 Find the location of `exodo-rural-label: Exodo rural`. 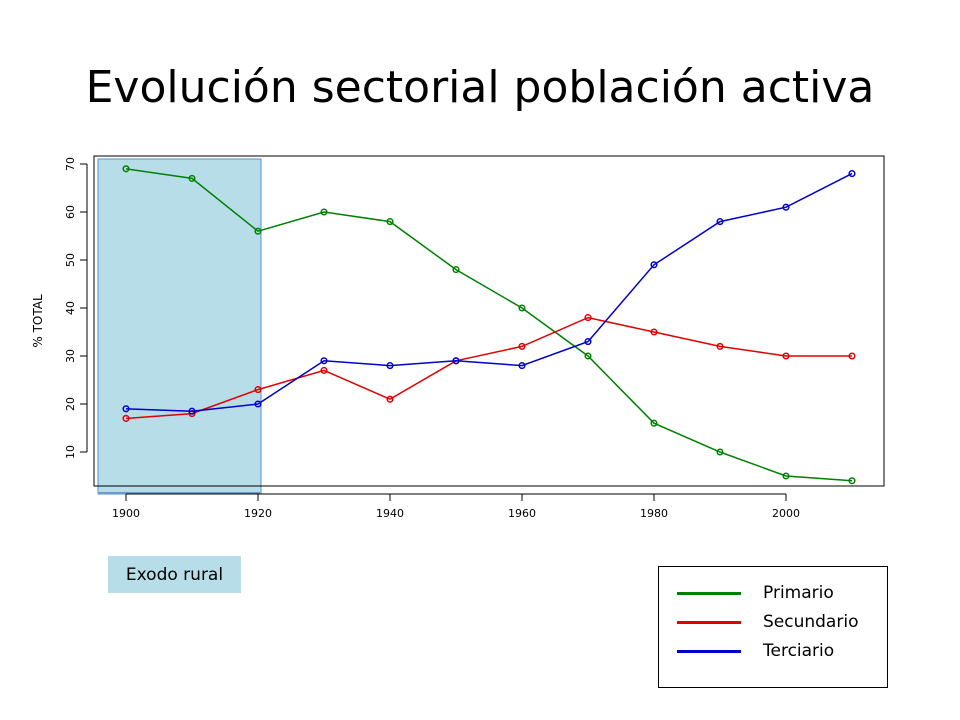

exodo-rural-label: Exodo rural is located at coordinates (174, 574).